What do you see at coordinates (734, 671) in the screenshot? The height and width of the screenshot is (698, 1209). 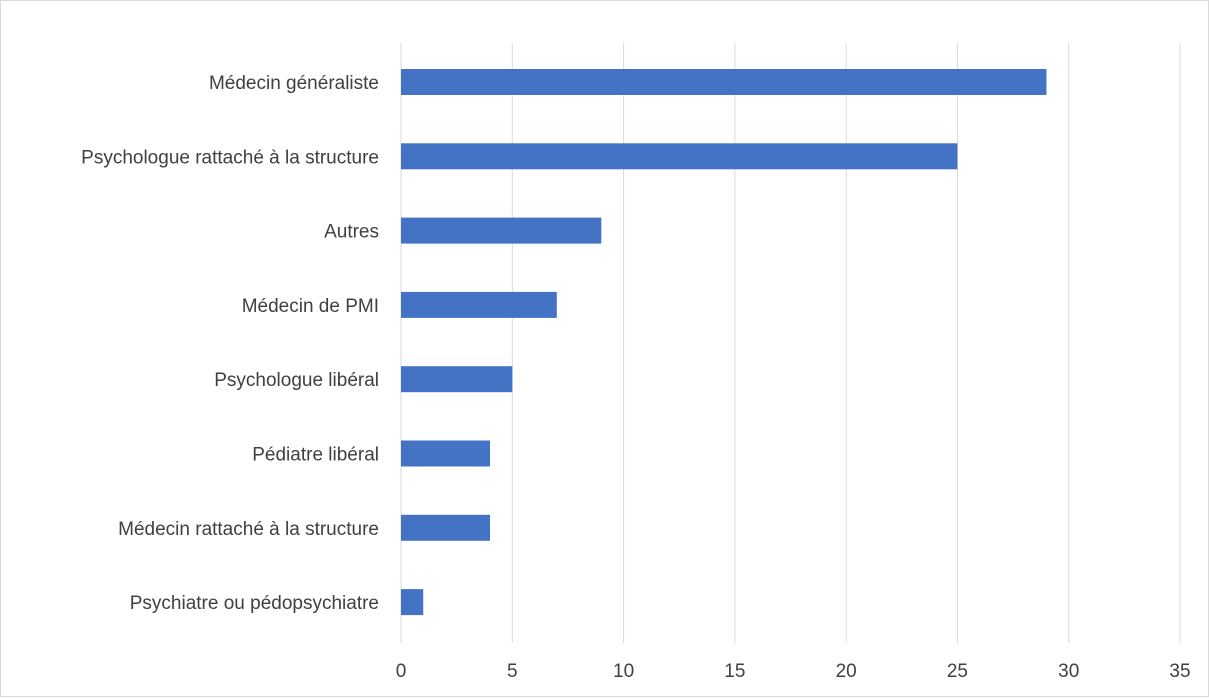 I see `x-tick-label: 15` at bounding box center [734, 671].